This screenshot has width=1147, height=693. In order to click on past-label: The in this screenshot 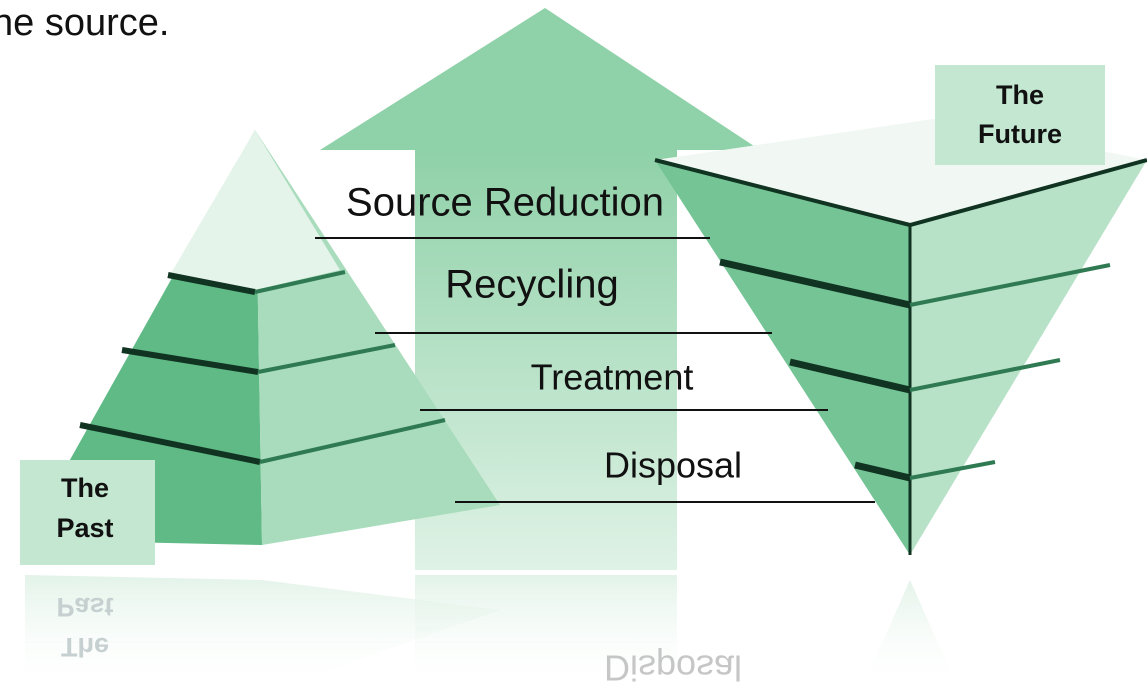, I will do `click(85, 488)`.